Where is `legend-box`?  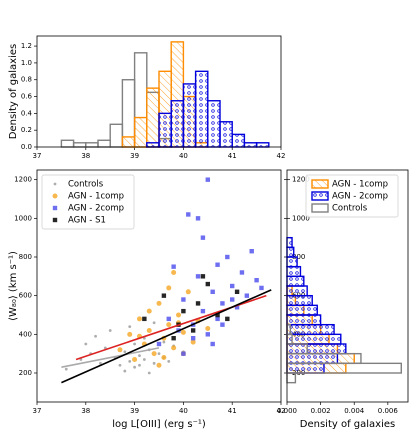
legend-box is located at coordinates (88, 202).